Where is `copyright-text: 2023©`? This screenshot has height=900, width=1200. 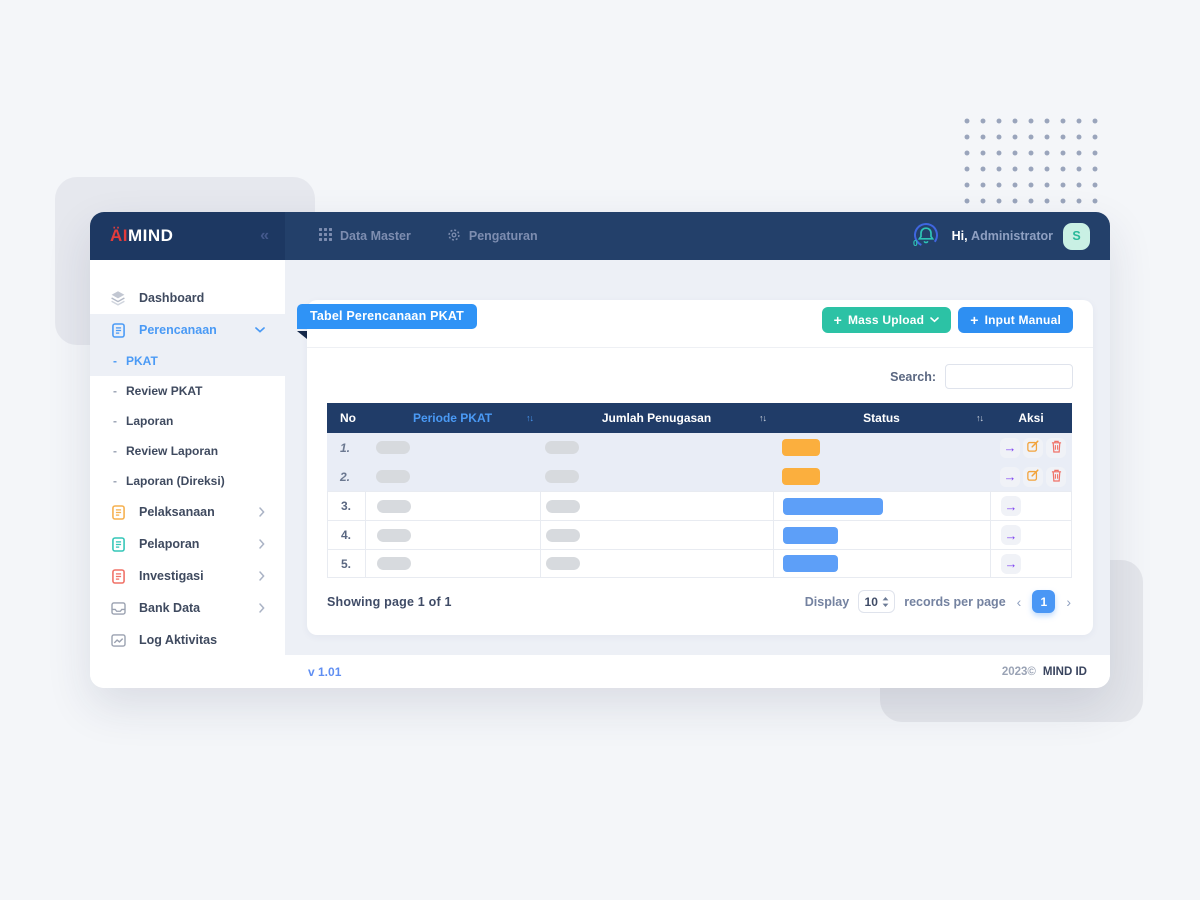 copyright-text: 2023© is located at coordinates (1018, 671).